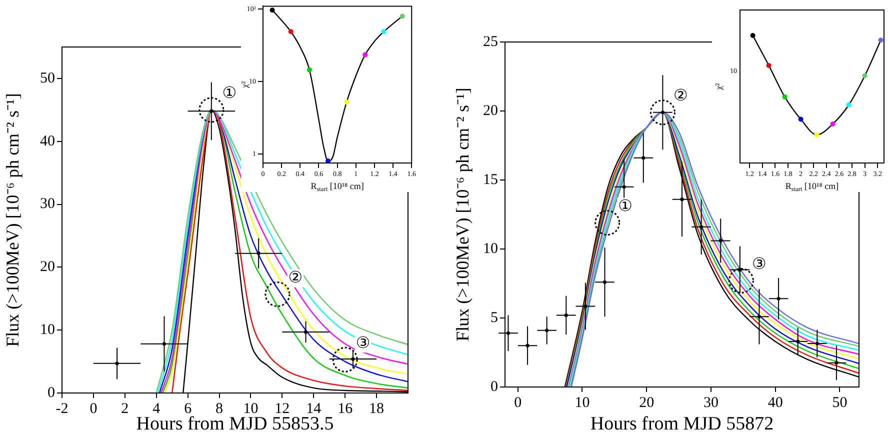 This screenshot has height=436, width=888. Describe the element at coordinates (682, 424) in the screenshot. I see `x-axis-title: Hours from MJD 55872` at that location.